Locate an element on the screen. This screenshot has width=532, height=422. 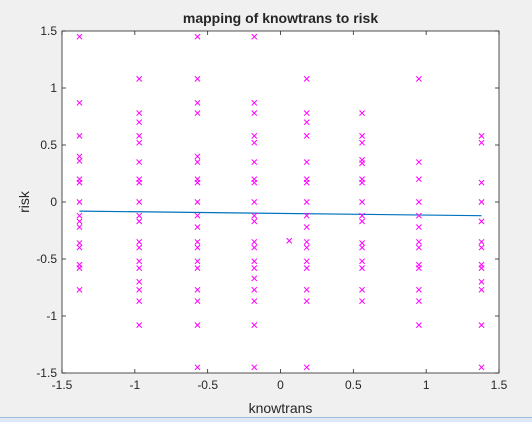
x-axis-label: knowtrans is located at coordinates (281, 408).